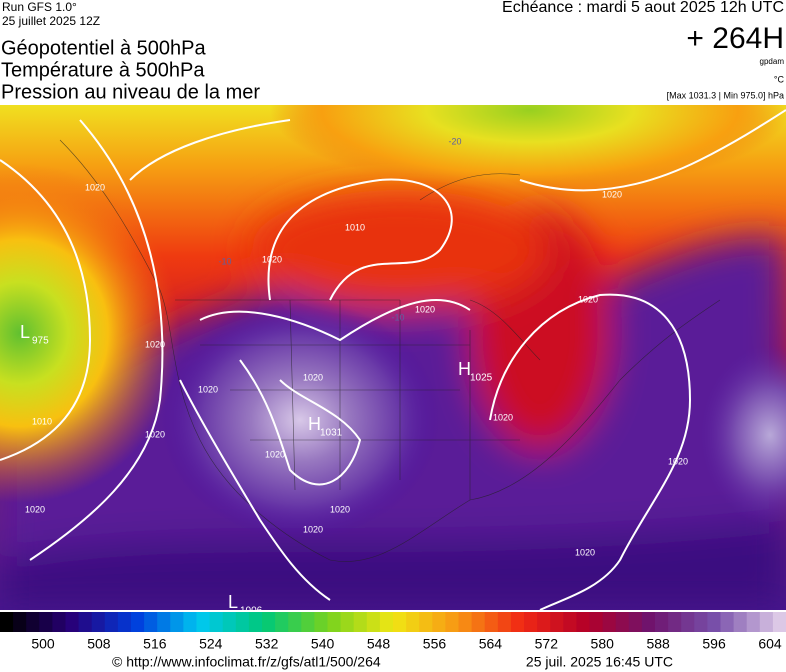  Describe the element at coordinates (599, 662) in the screenshot. I see `footer-timestamp: 25 juil. 2025 16:45 UTC` at that location.